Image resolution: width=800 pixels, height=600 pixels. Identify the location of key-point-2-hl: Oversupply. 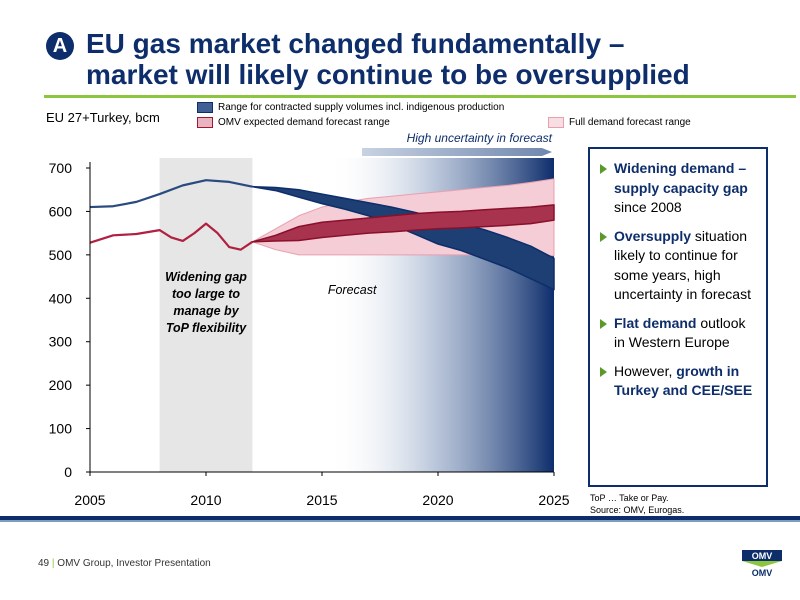
(653, 235).